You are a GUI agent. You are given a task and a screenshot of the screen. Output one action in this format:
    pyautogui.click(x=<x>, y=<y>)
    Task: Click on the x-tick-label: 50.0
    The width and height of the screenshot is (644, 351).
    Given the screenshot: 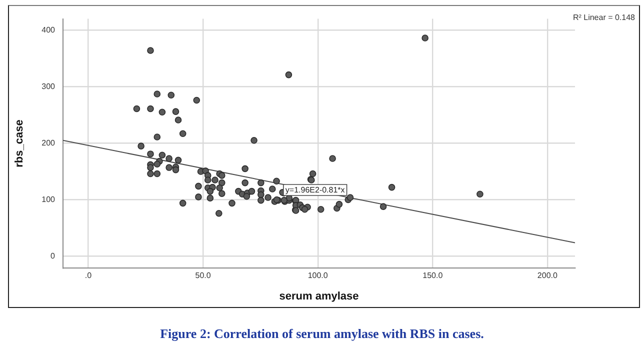 What is the action you would take?
    pyautogui.click(x=203, y=275)
    